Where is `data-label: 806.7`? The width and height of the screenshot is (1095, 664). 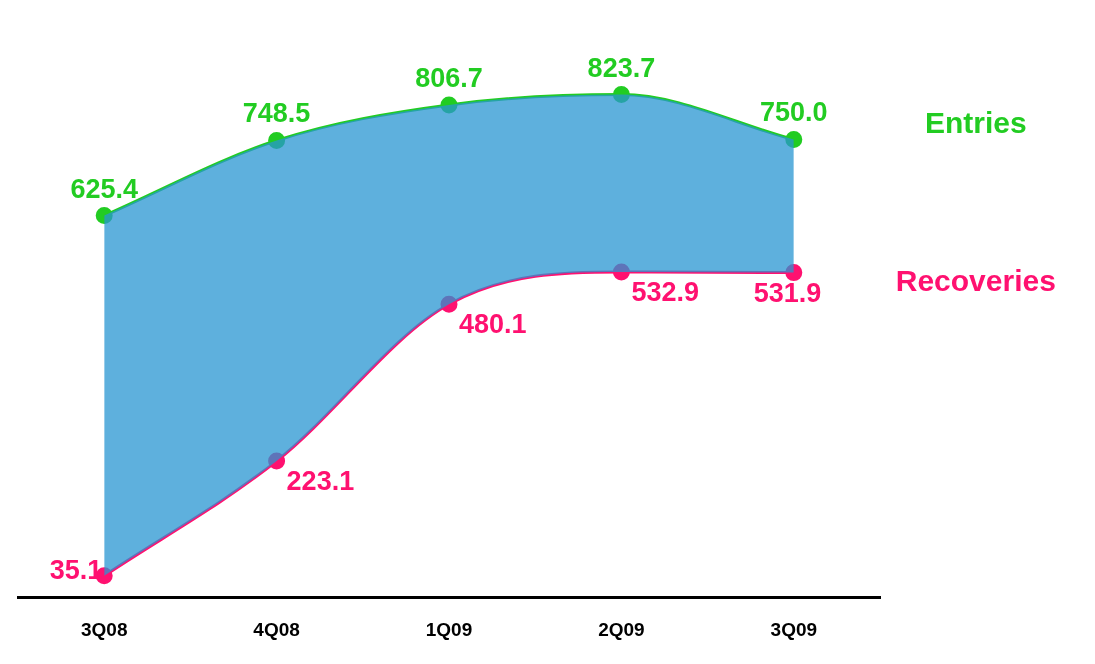 data-label: 806.7 is located at coordinates (449, 77).